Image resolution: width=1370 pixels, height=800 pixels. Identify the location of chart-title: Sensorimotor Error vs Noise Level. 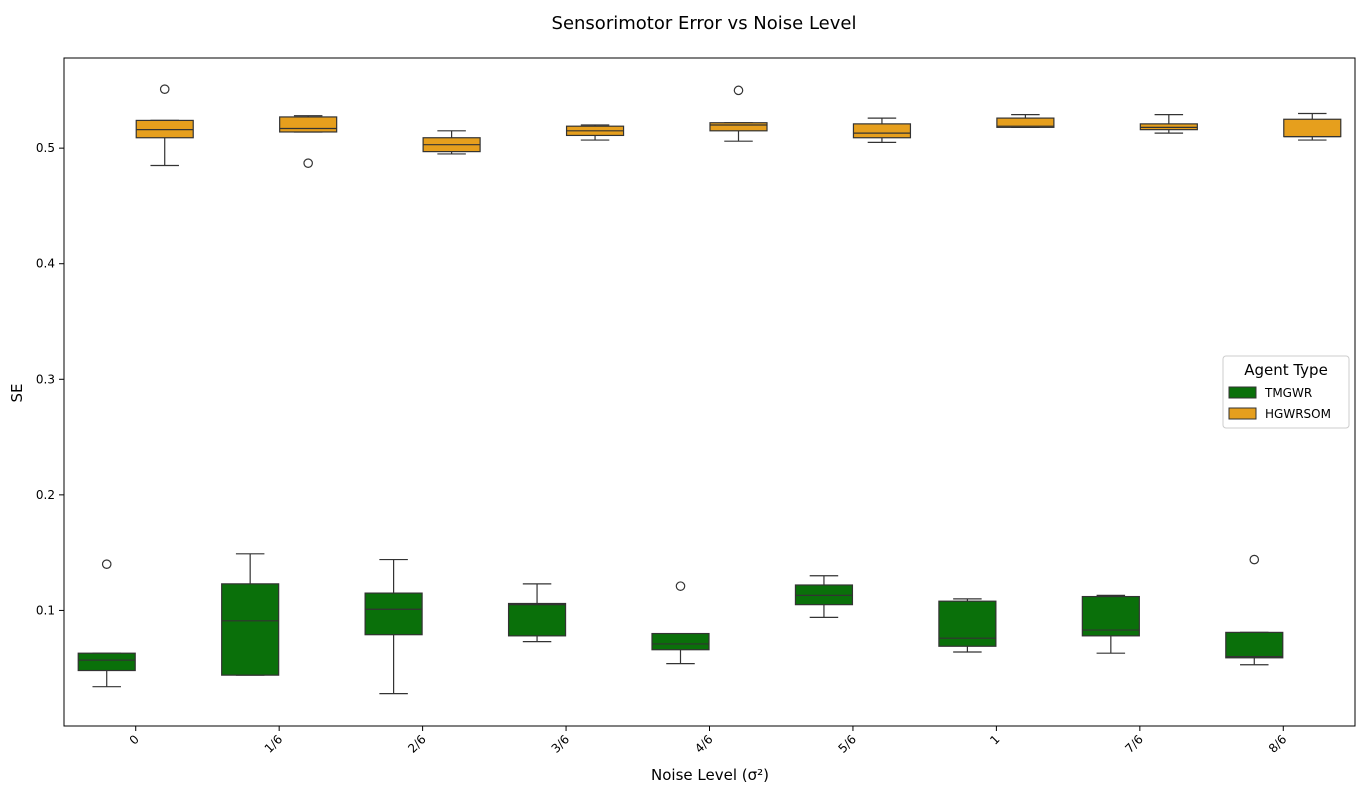
(704, 23).